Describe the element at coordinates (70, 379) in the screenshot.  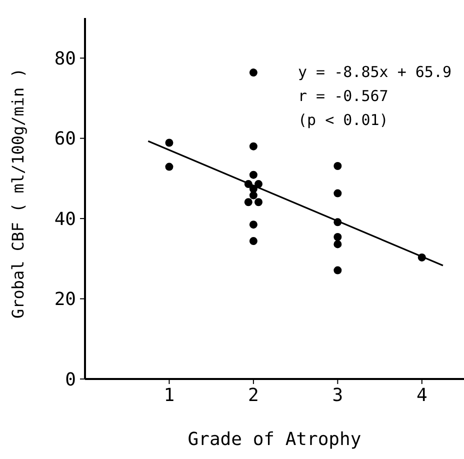
I see `y-tick-label: 0` at that location.